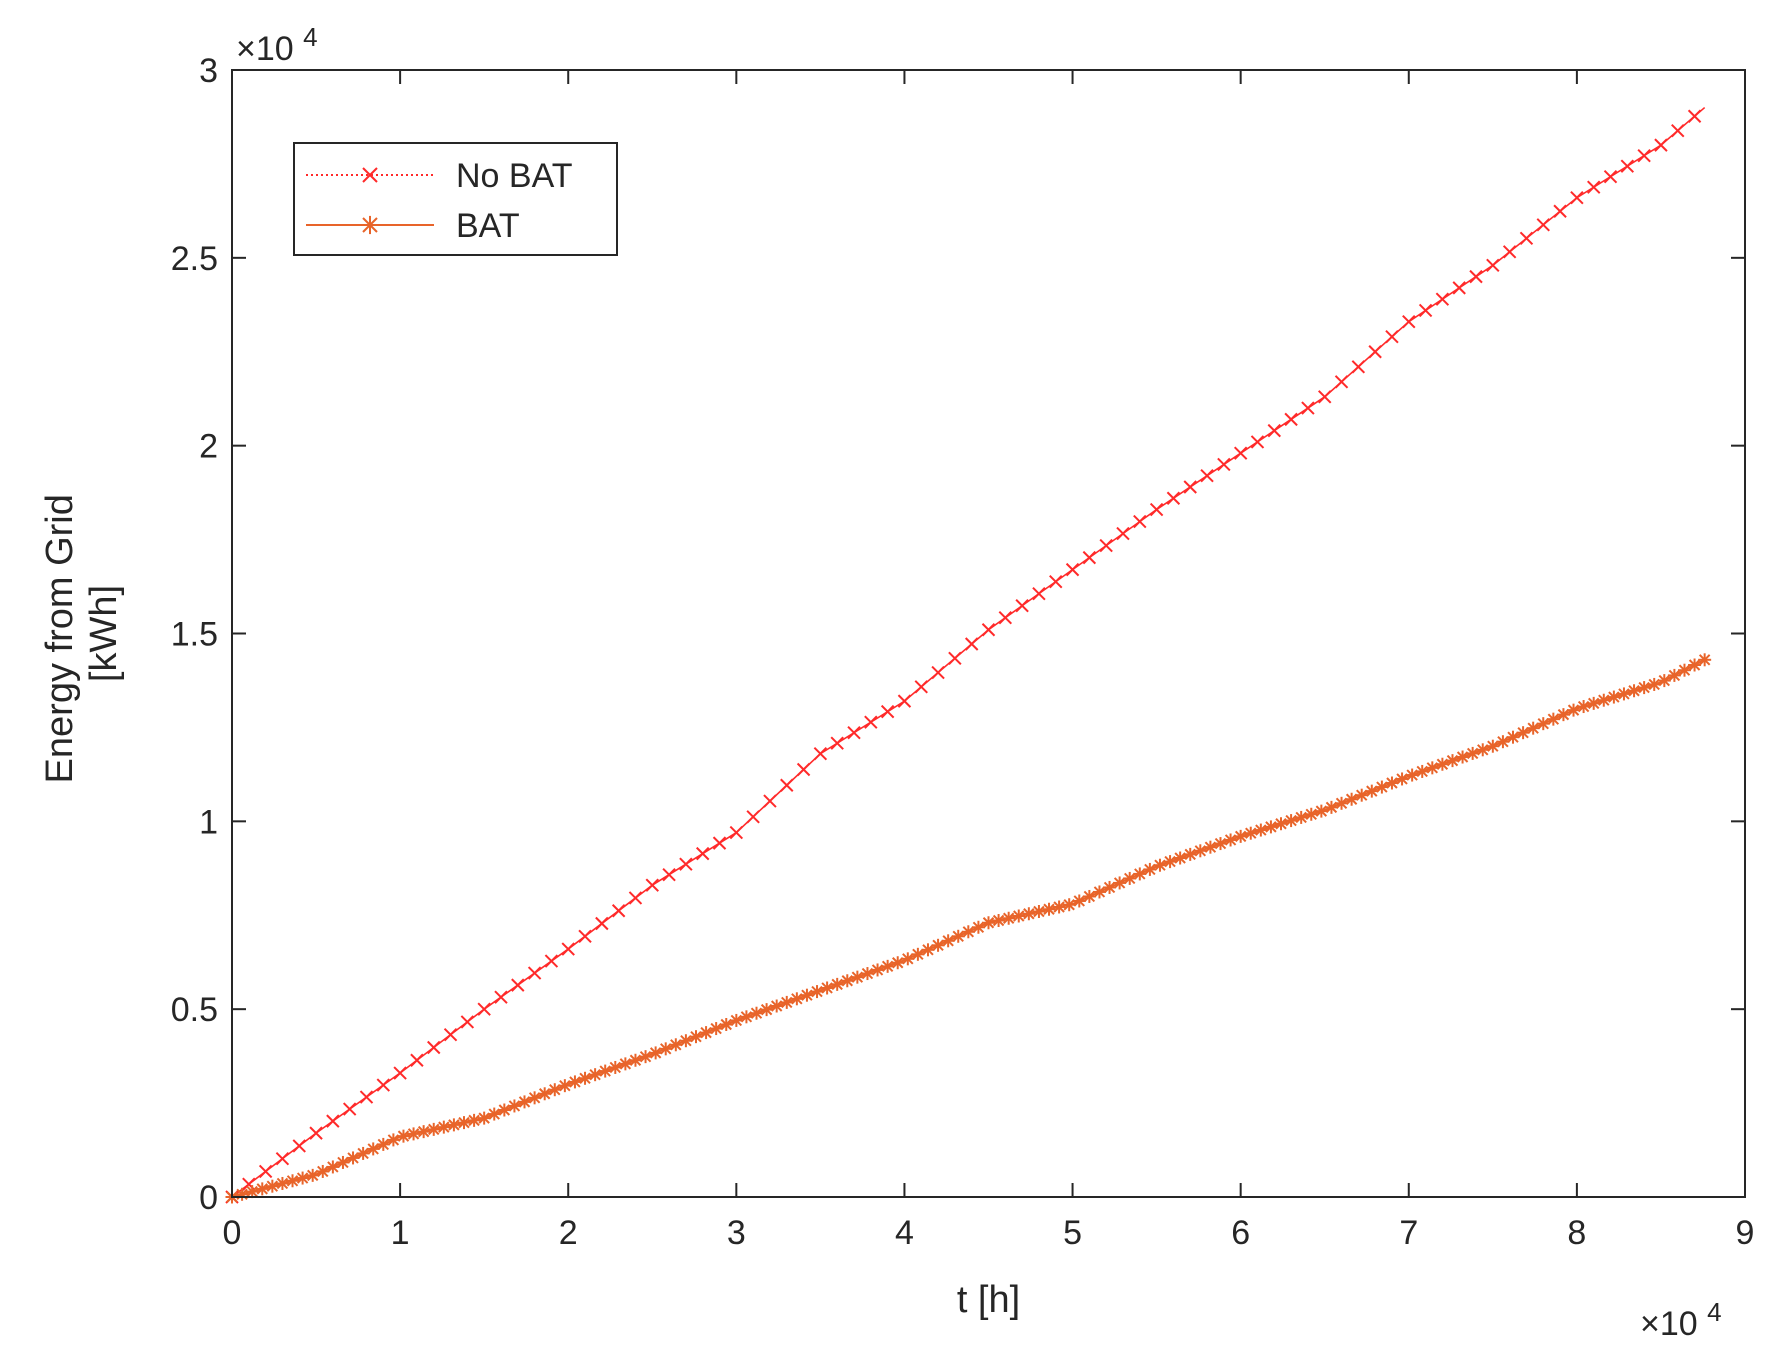 This screenshot has width=1773, height=1346. What do you see at coordinates (82, 634) in the screenshot?
I see `y-axis-label: Energy from Grid [kWh]` at bounding box center [82, 634].